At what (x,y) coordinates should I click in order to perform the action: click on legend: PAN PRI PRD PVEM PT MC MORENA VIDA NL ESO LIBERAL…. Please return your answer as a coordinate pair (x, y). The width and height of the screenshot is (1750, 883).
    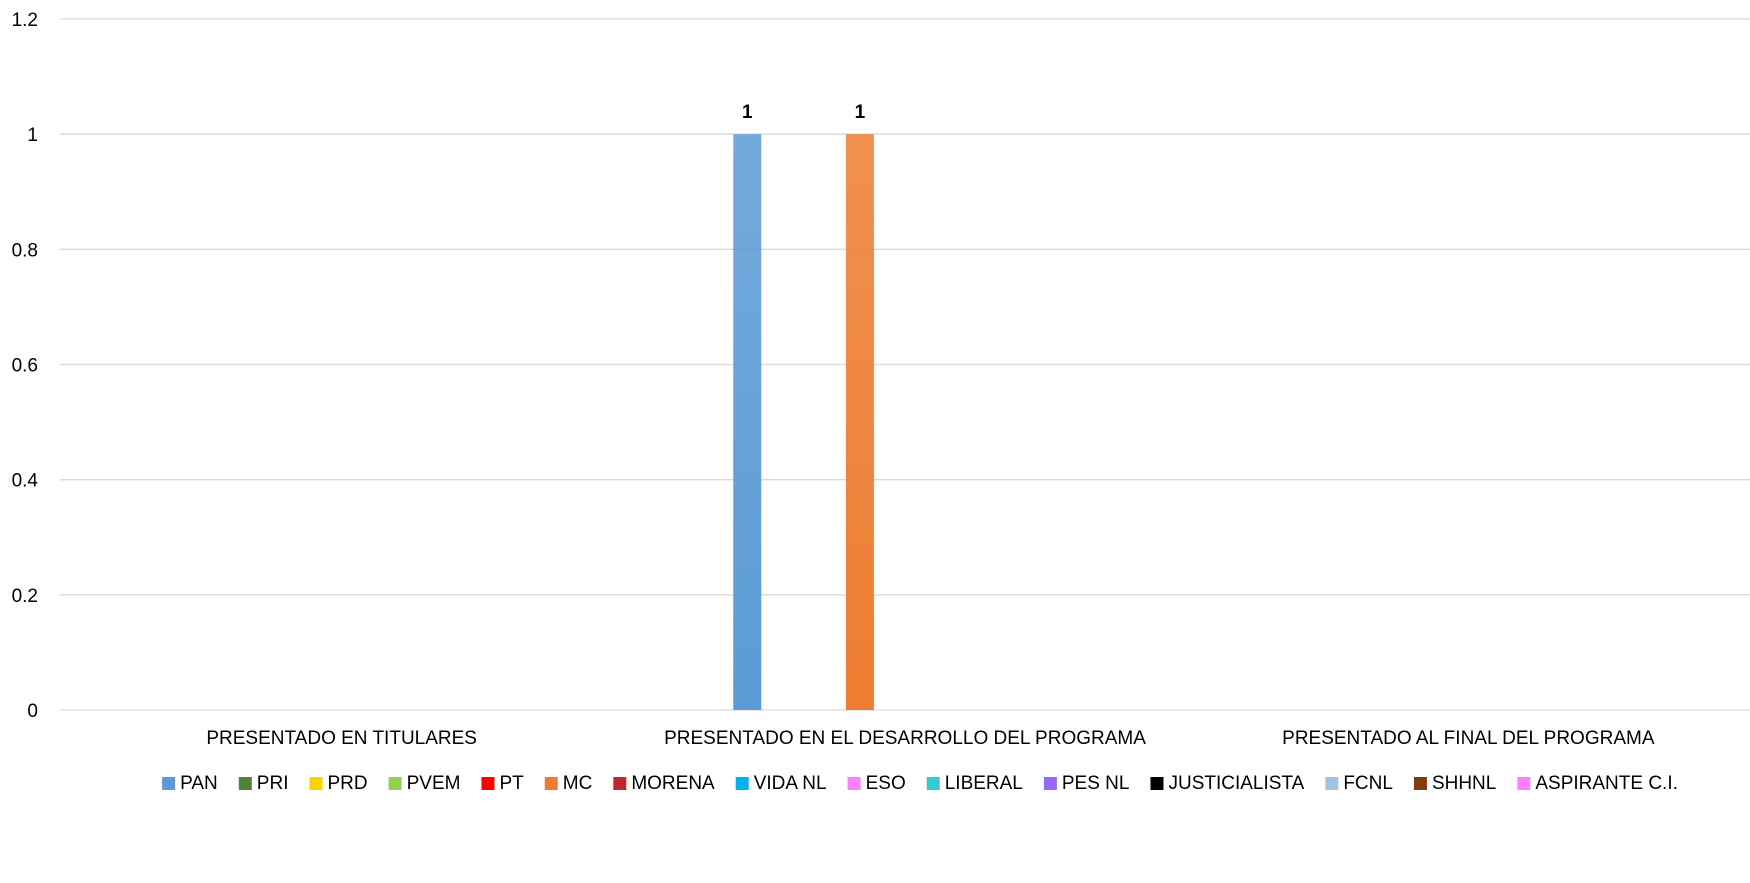
    Looking at the image, I should click on (920, 783).